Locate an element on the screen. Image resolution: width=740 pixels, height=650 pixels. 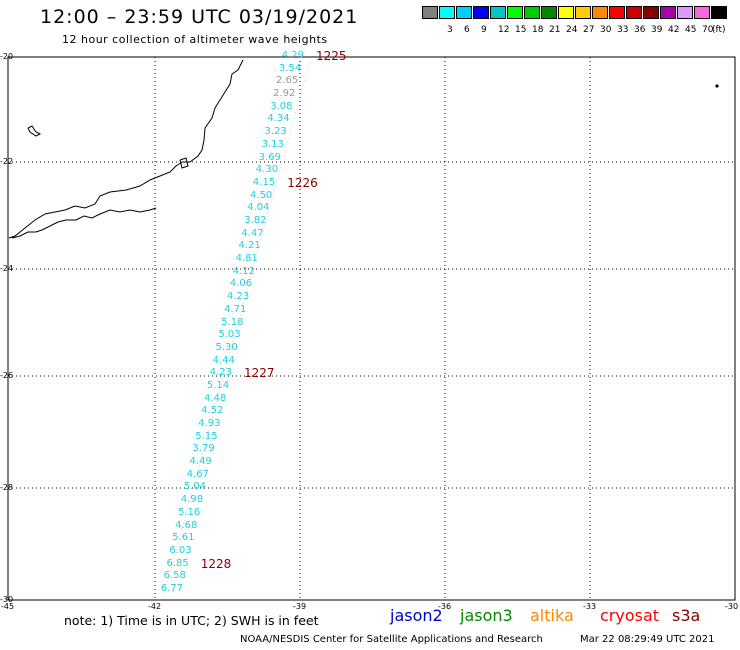
color-scale-unit: (ft) is located at coordinates (719, 30).